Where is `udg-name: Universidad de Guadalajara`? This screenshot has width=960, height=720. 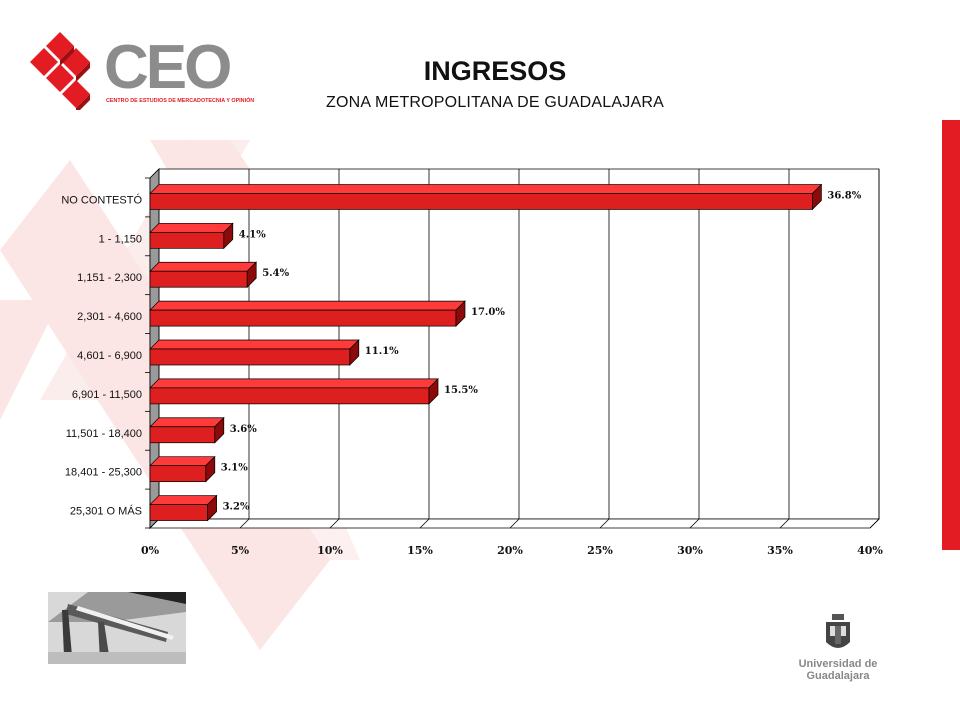 udg-name: Universidad de Guadalajara is located at coordinates (838, 670).